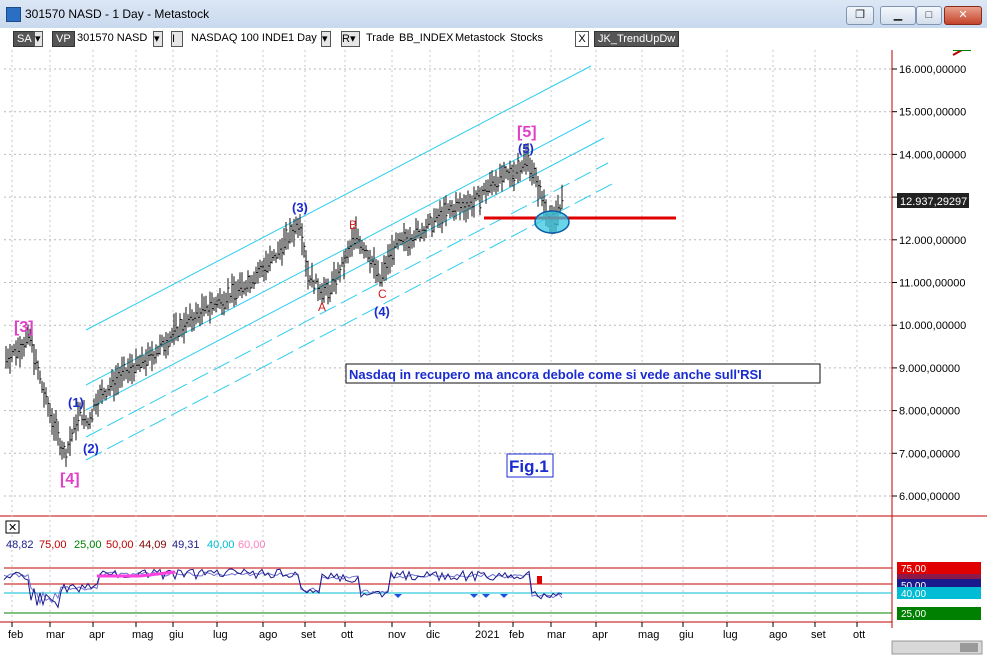 This screenshot has height=662, width=987. What do you see at coordinates (939, 578) in the screenshot?
I see `rsi-badge-purple` at bounding box center [939, 578].